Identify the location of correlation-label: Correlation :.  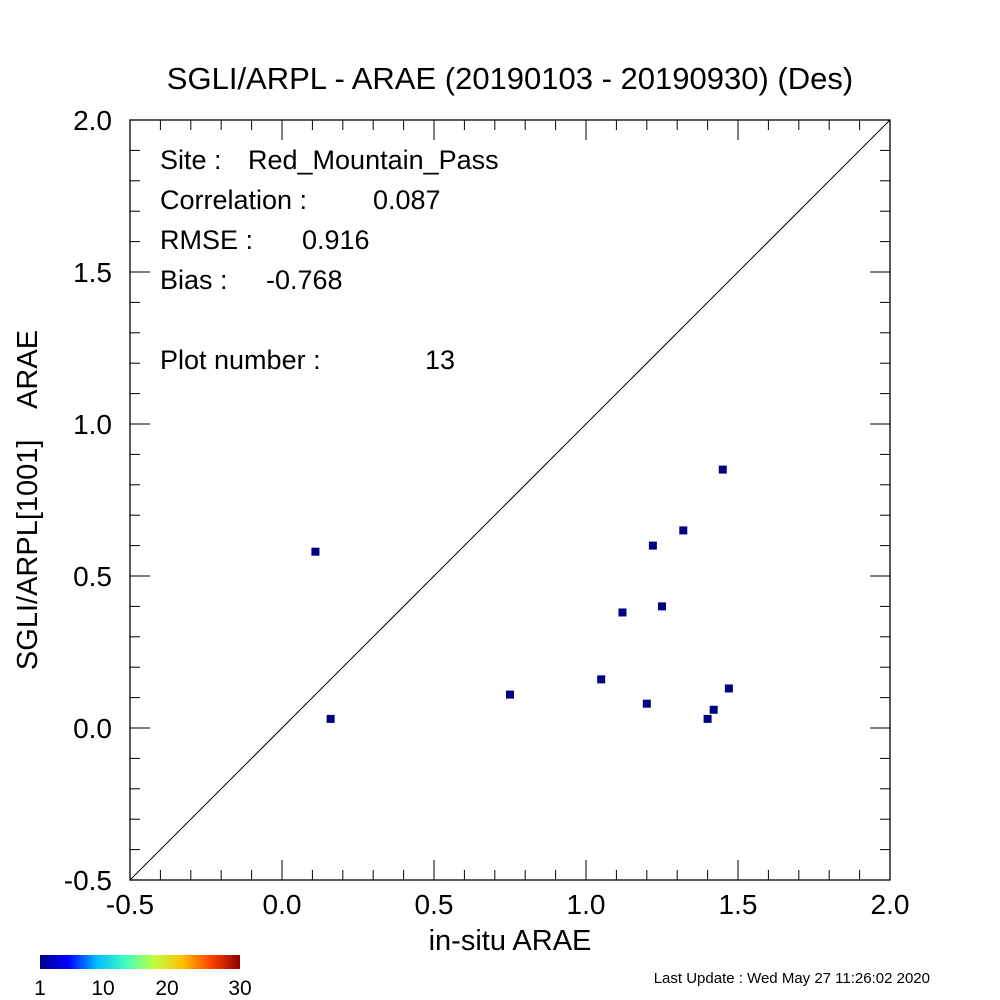
(233, 200).